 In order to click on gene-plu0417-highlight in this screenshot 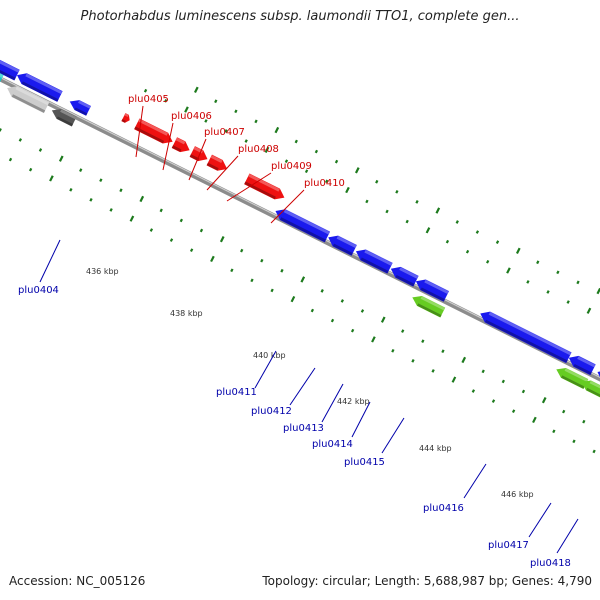, I will do `click(586, 362)`.